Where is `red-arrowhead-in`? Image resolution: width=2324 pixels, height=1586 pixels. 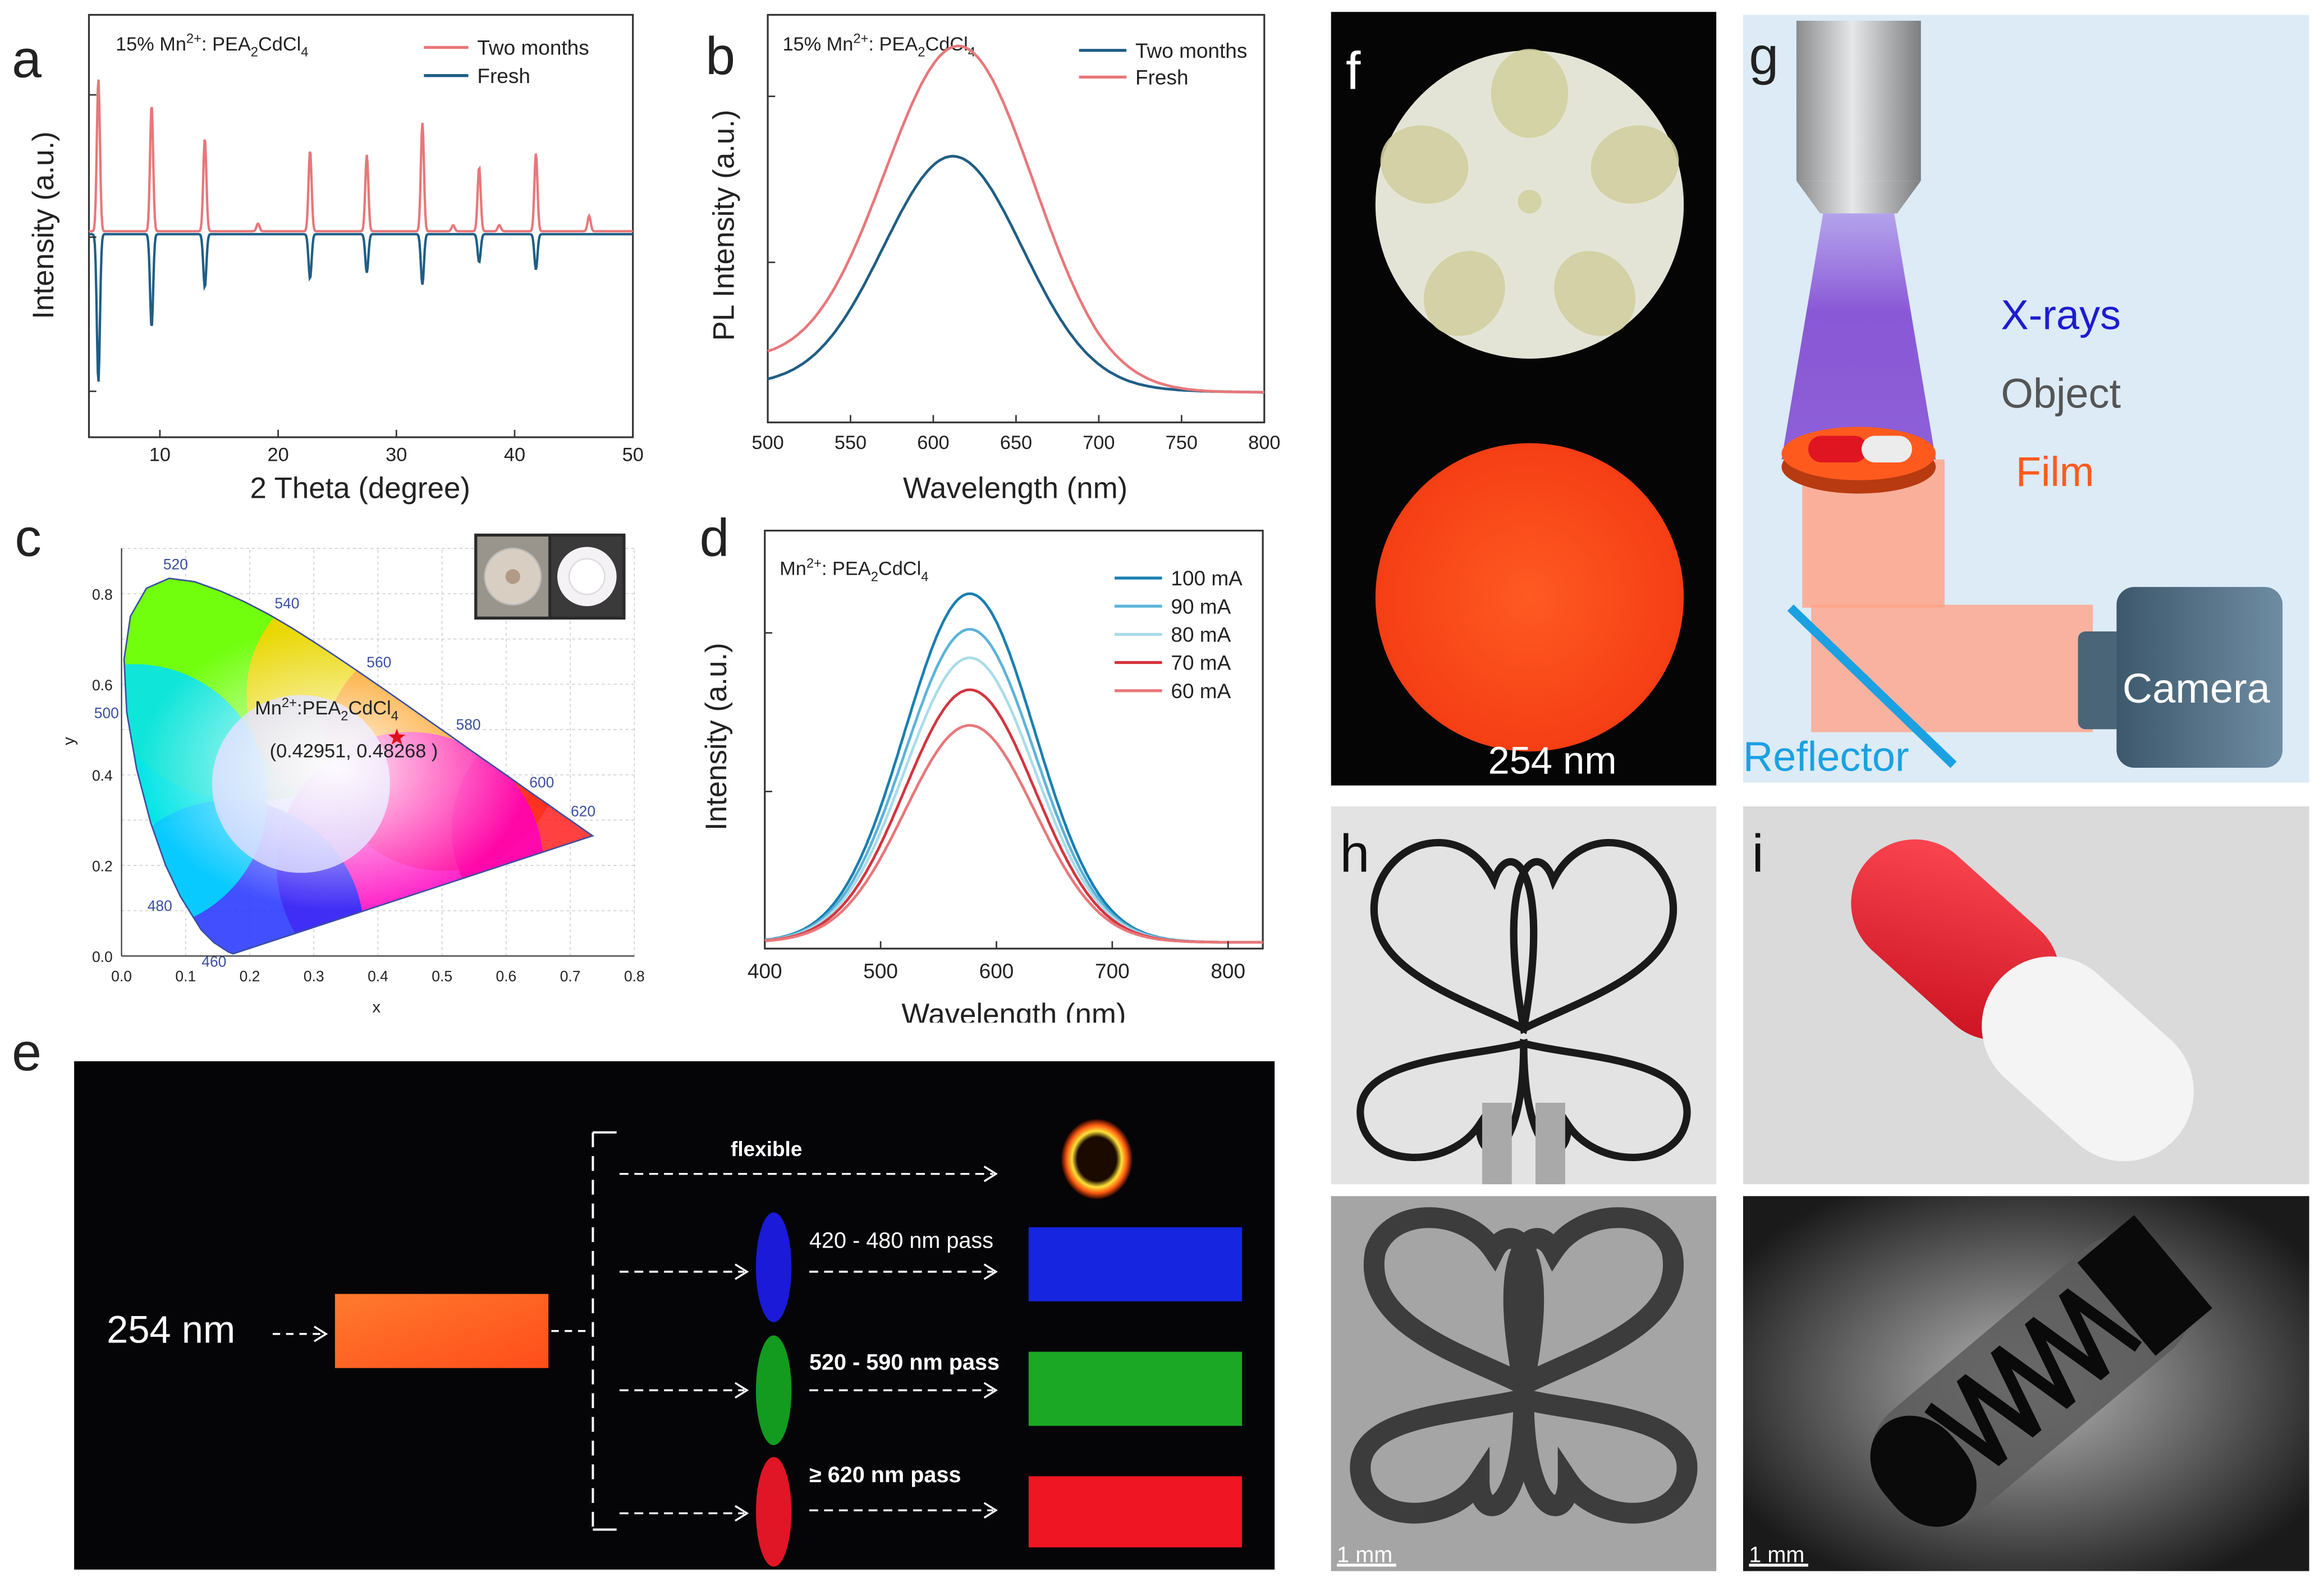
red-arrowhead-in is located at coordinates (742, 1513).